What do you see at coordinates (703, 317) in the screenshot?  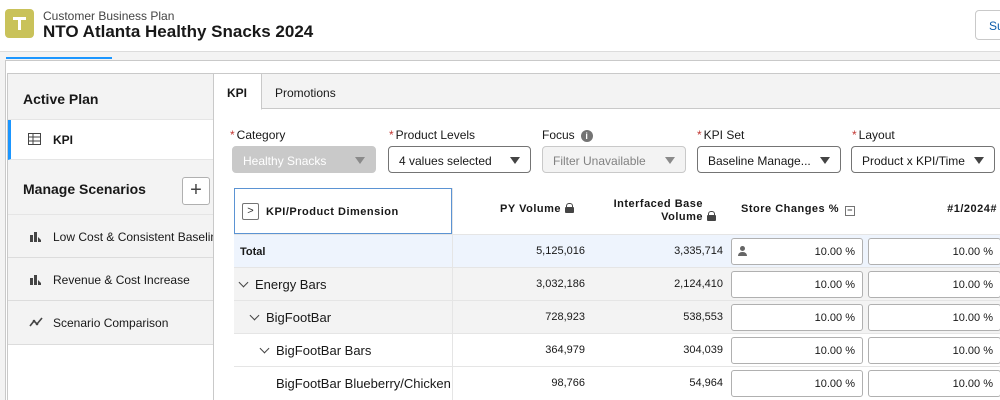 I see `base-volume-cell: 538,553` at bounding box center [703, 317].